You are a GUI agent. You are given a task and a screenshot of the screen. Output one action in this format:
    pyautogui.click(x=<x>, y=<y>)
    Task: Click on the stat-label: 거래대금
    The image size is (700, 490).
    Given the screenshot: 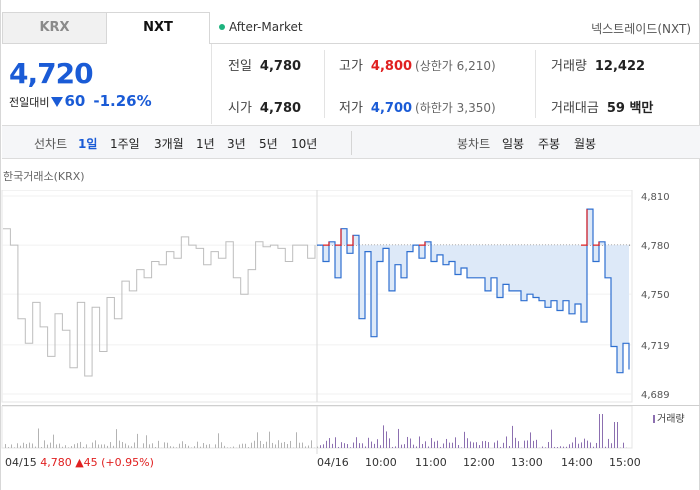 What is the action you would take?
    pyautogui.click(x=575, y=108)
    